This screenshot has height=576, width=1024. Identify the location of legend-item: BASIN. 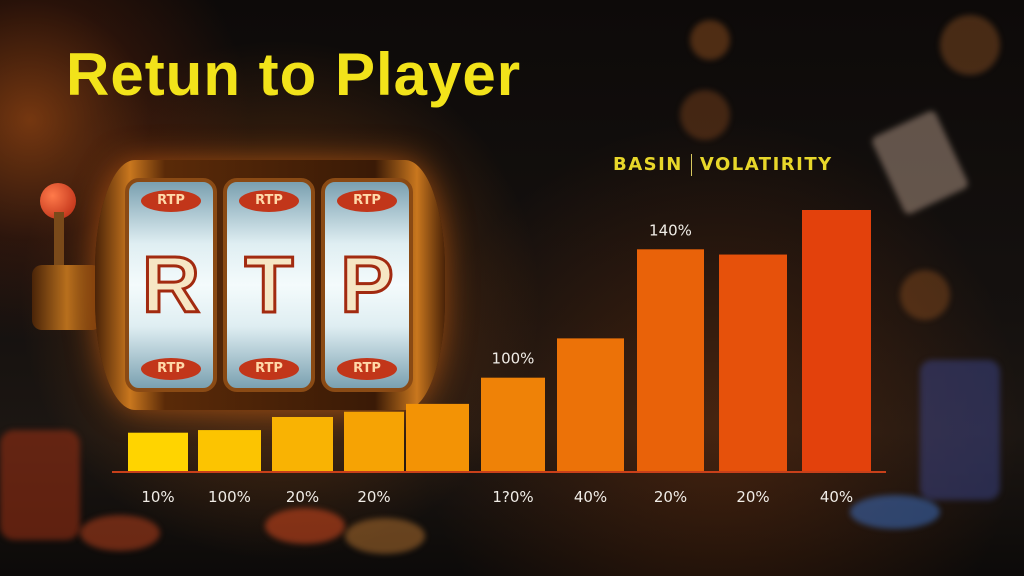
(648, 164).